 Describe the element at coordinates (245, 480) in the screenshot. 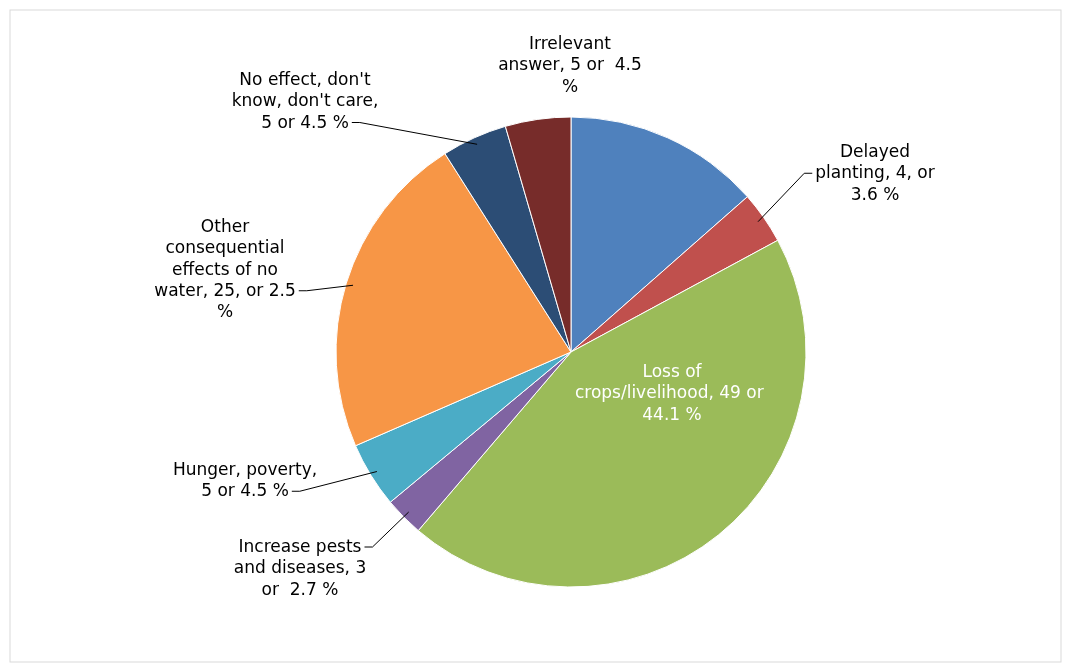

I see `slice-label: Hunger, poverty, 5 or 4.5 %` at that location.